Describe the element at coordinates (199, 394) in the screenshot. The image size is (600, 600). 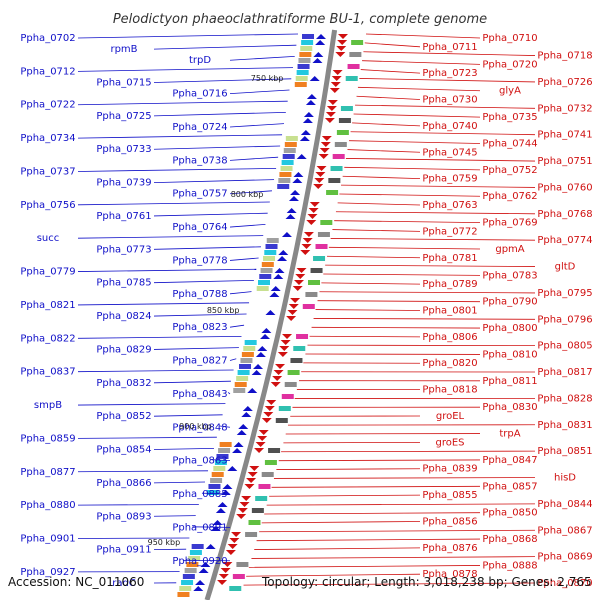
I see `gene-label-left: Ppha_0843` at that location.